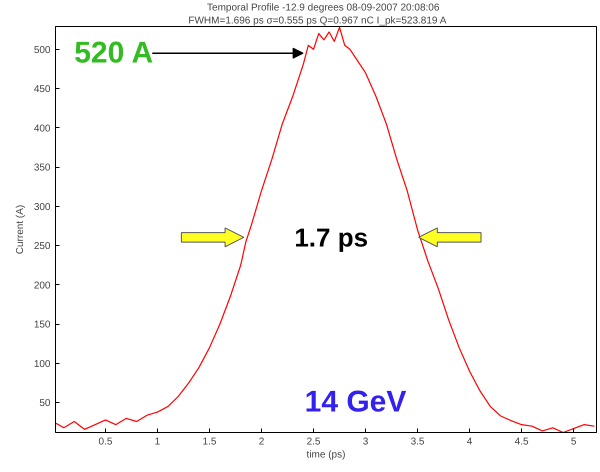 This screenshot has width=600, height=472. What do you see at coordinates (209, 442) in the screenshot?
I see `x-tick-label: 1.5` at bounding box center [209, 442].